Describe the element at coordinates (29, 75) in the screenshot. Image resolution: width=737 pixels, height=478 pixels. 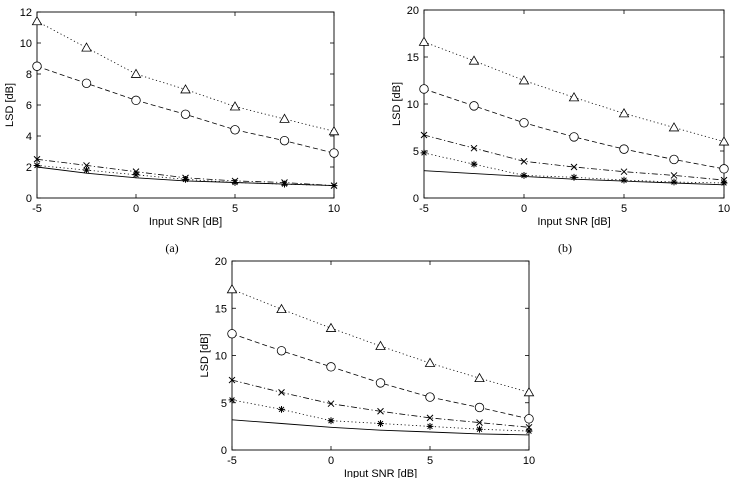
I see `y-tick-label: 8` at that location.